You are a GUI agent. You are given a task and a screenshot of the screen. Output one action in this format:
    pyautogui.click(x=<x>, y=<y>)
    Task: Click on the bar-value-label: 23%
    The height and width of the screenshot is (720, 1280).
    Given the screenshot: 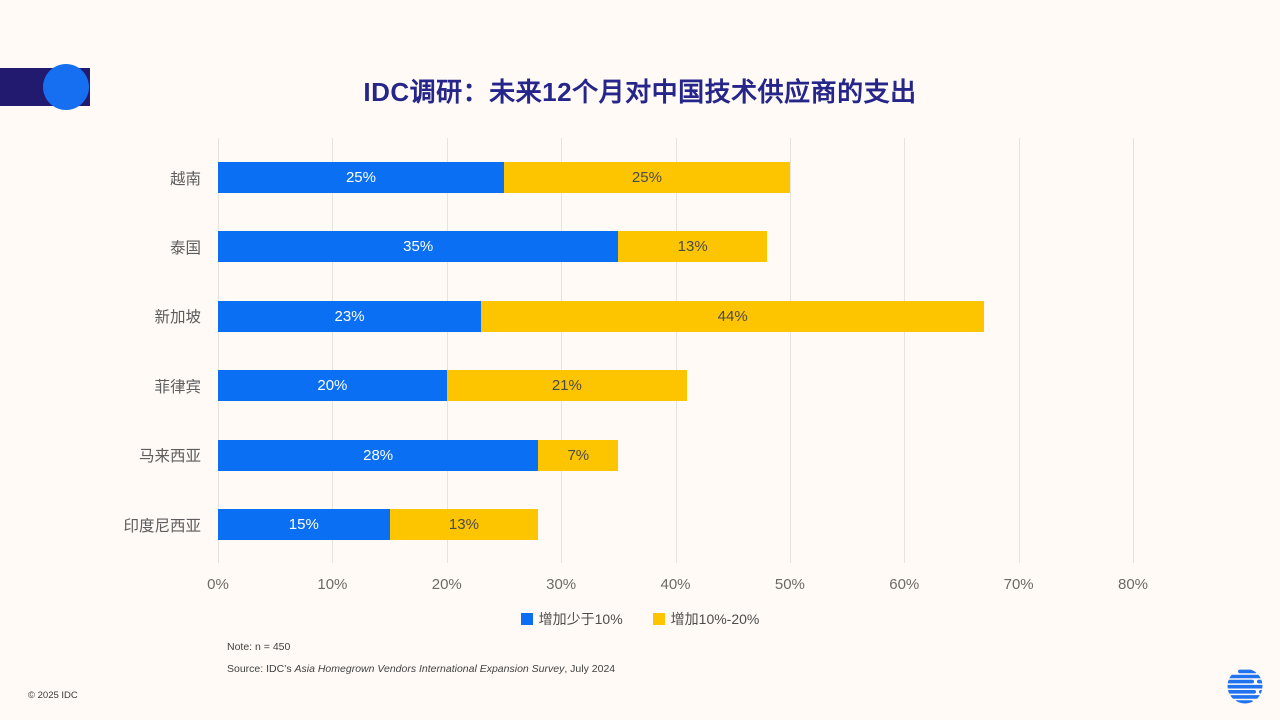 What is the action you would take?
    pyautogui.click(x=349, y=316)
    